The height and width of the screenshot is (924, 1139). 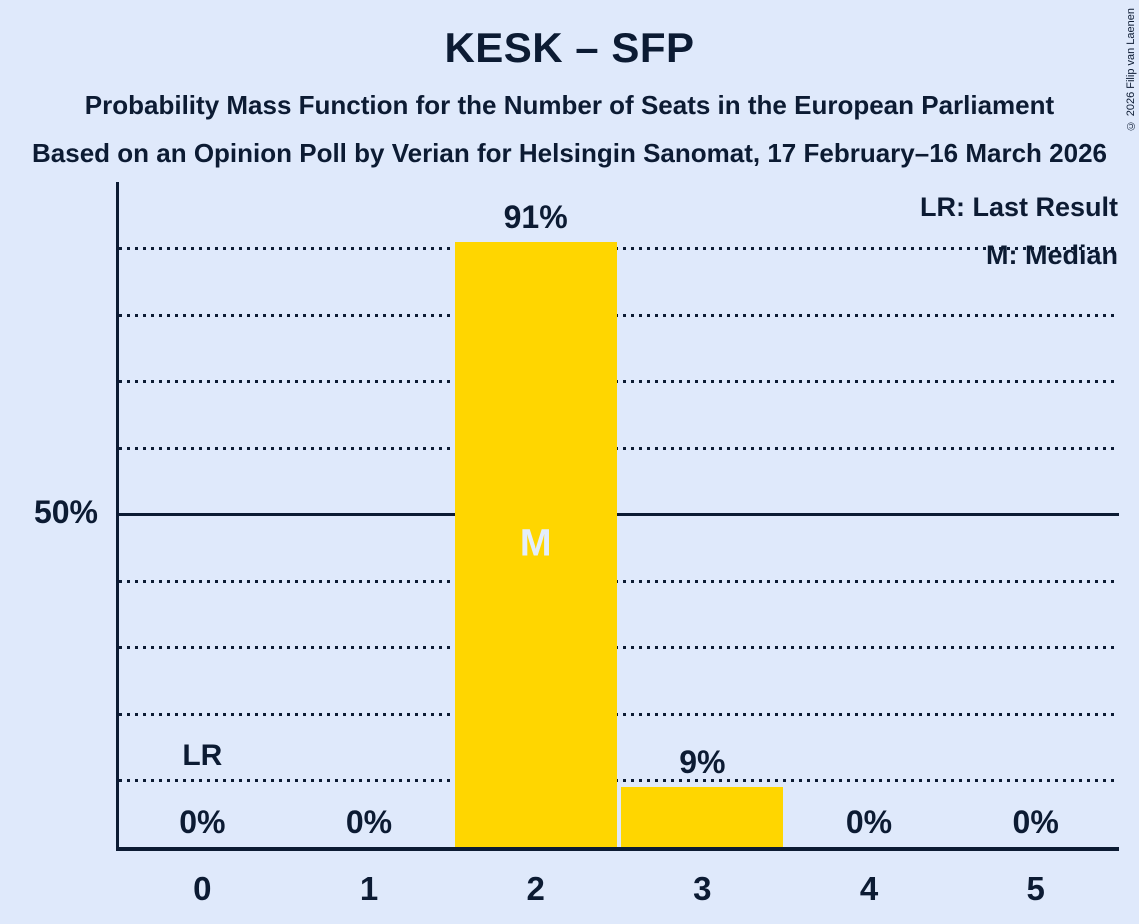 I want to click on bar-value-label: 9%, so click(x=702, y=762).